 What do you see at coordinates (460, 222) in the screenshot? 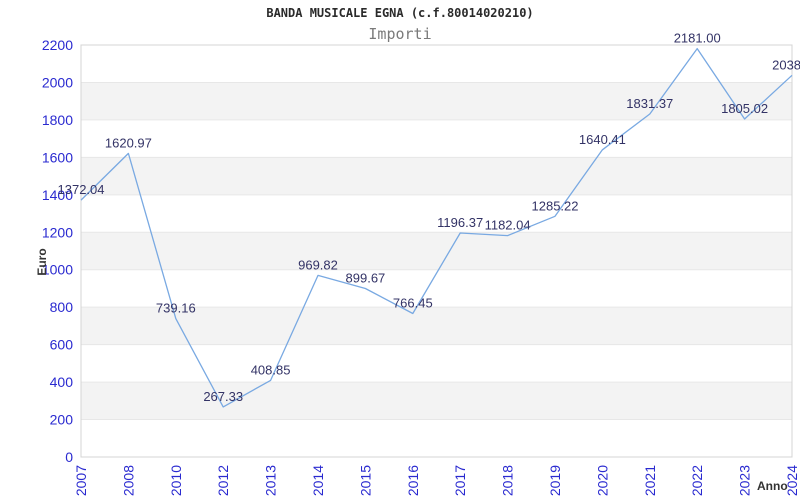
I see `data-point-label: 1196.37` at bounding box center [460, 222].